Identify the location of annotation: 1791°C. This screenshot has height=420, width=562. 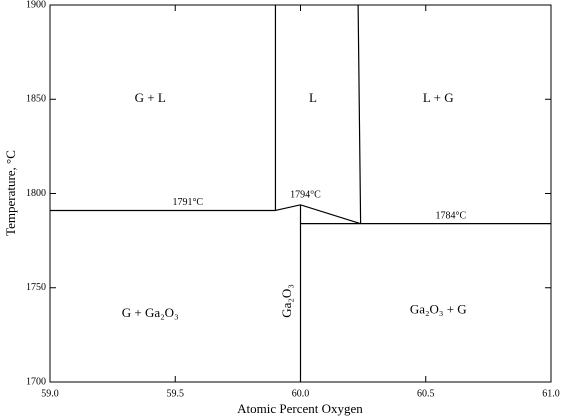
(187, 202).